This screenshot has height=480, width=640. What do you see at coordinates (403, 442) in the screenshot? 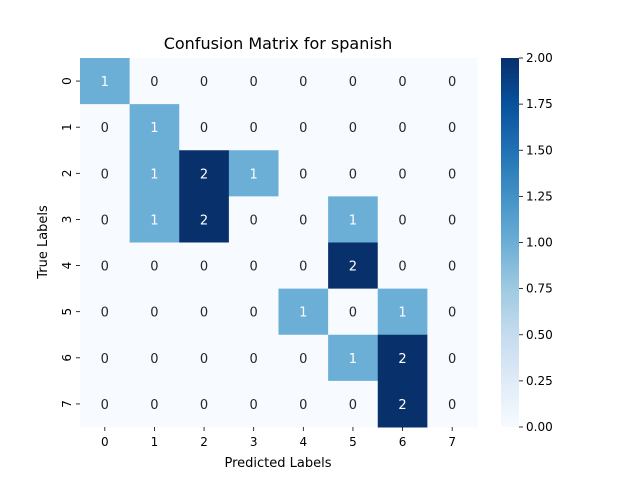
I see `x-tick-label: 6` at bounding box center [403, 442].